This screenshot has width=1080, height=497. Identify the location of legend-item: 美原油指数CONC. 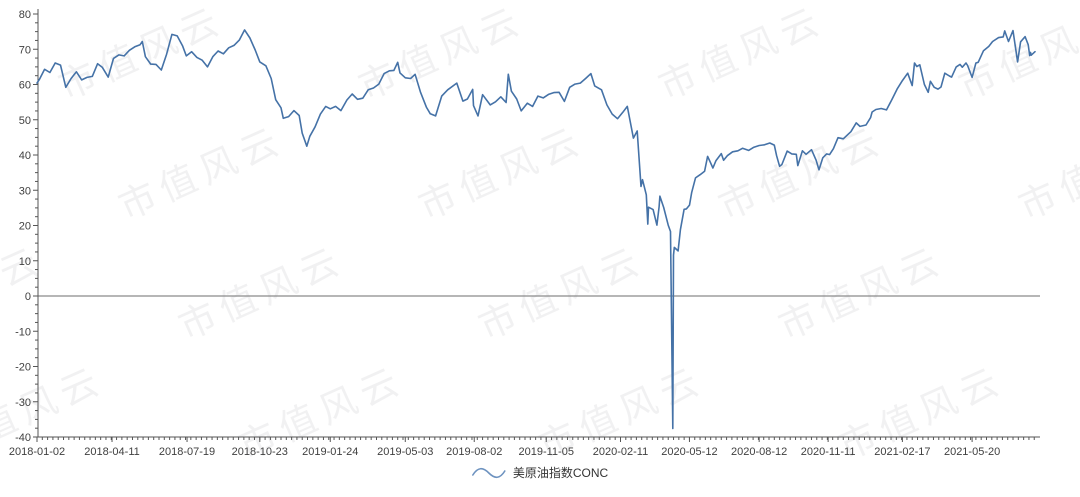
(540, 472).